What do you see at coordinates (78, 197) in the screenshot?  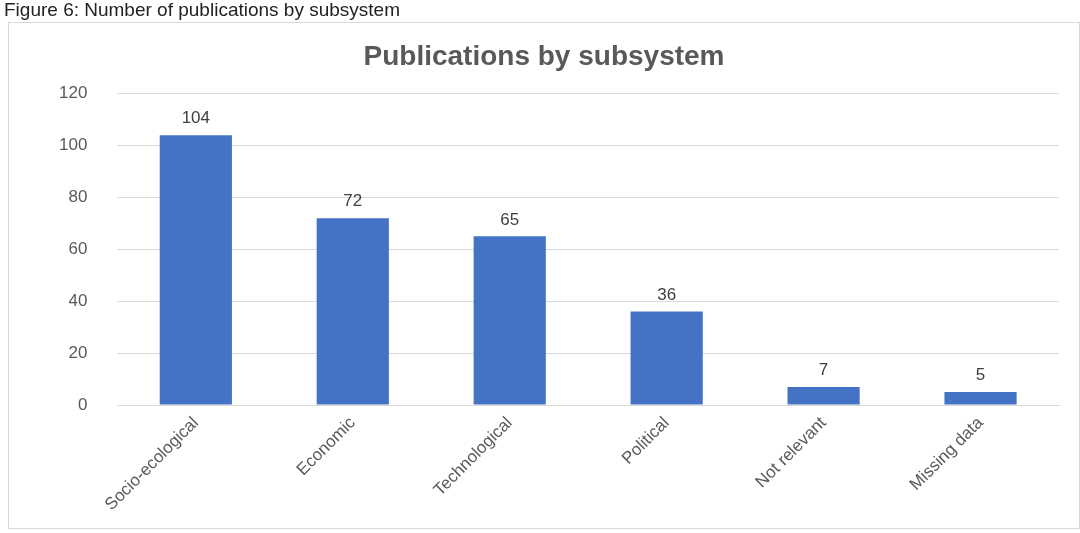 I see `y-tick-label: 80` at bounding box center [78, 197].